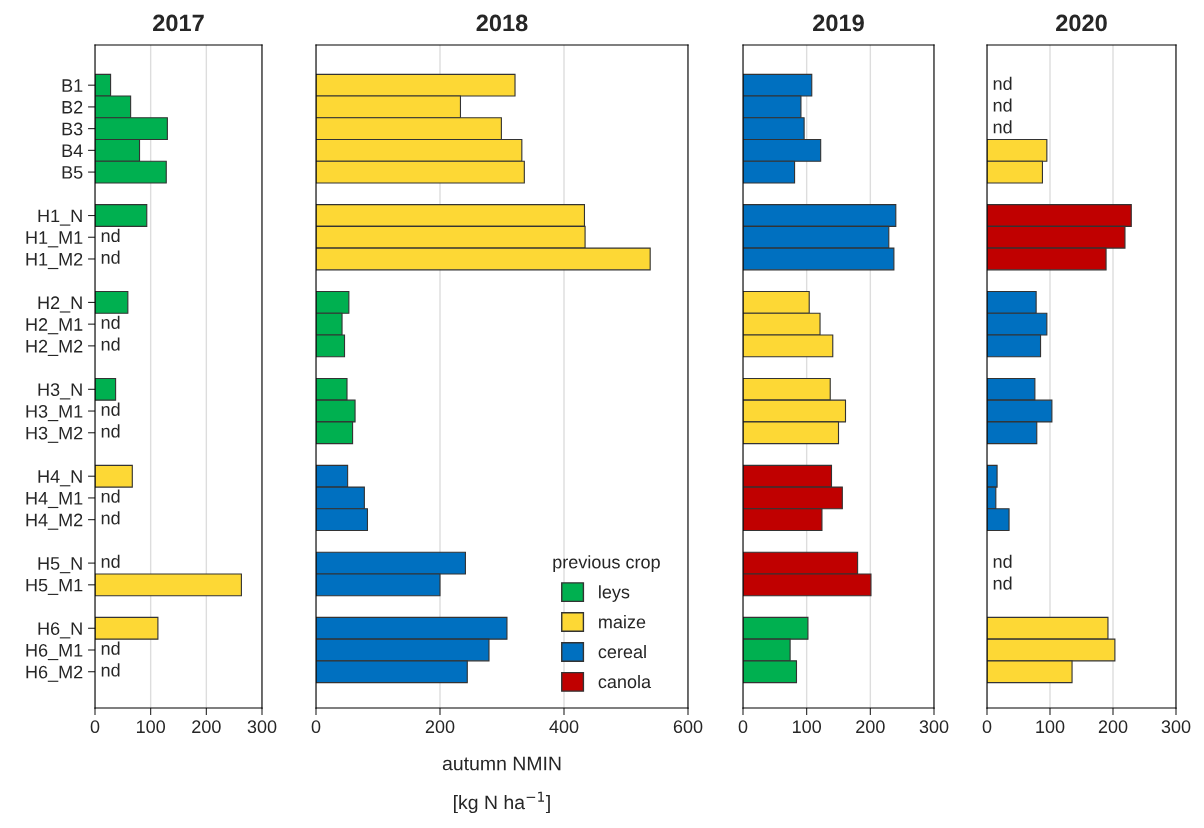 This screenshot has width=1204, height=828. Describe the element at coordinates (54, 261) in the screenshot. I see `y-tick-label: H1_M2` at that location.